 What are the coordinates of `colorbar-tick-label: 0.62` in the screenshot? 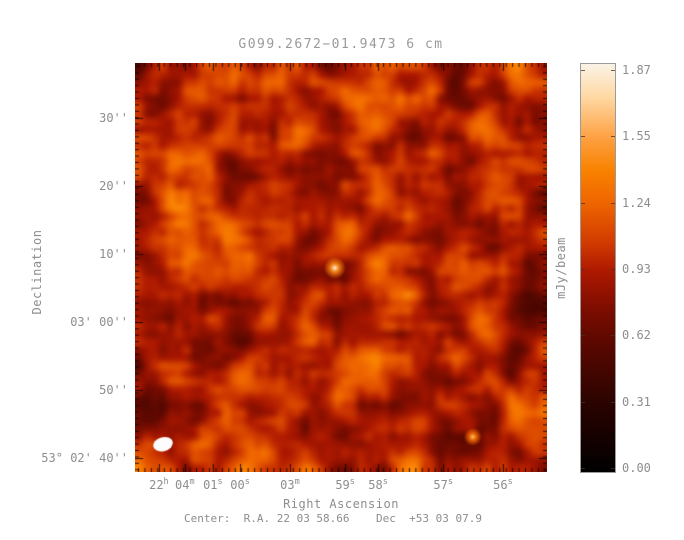 It's located at (636, 335).